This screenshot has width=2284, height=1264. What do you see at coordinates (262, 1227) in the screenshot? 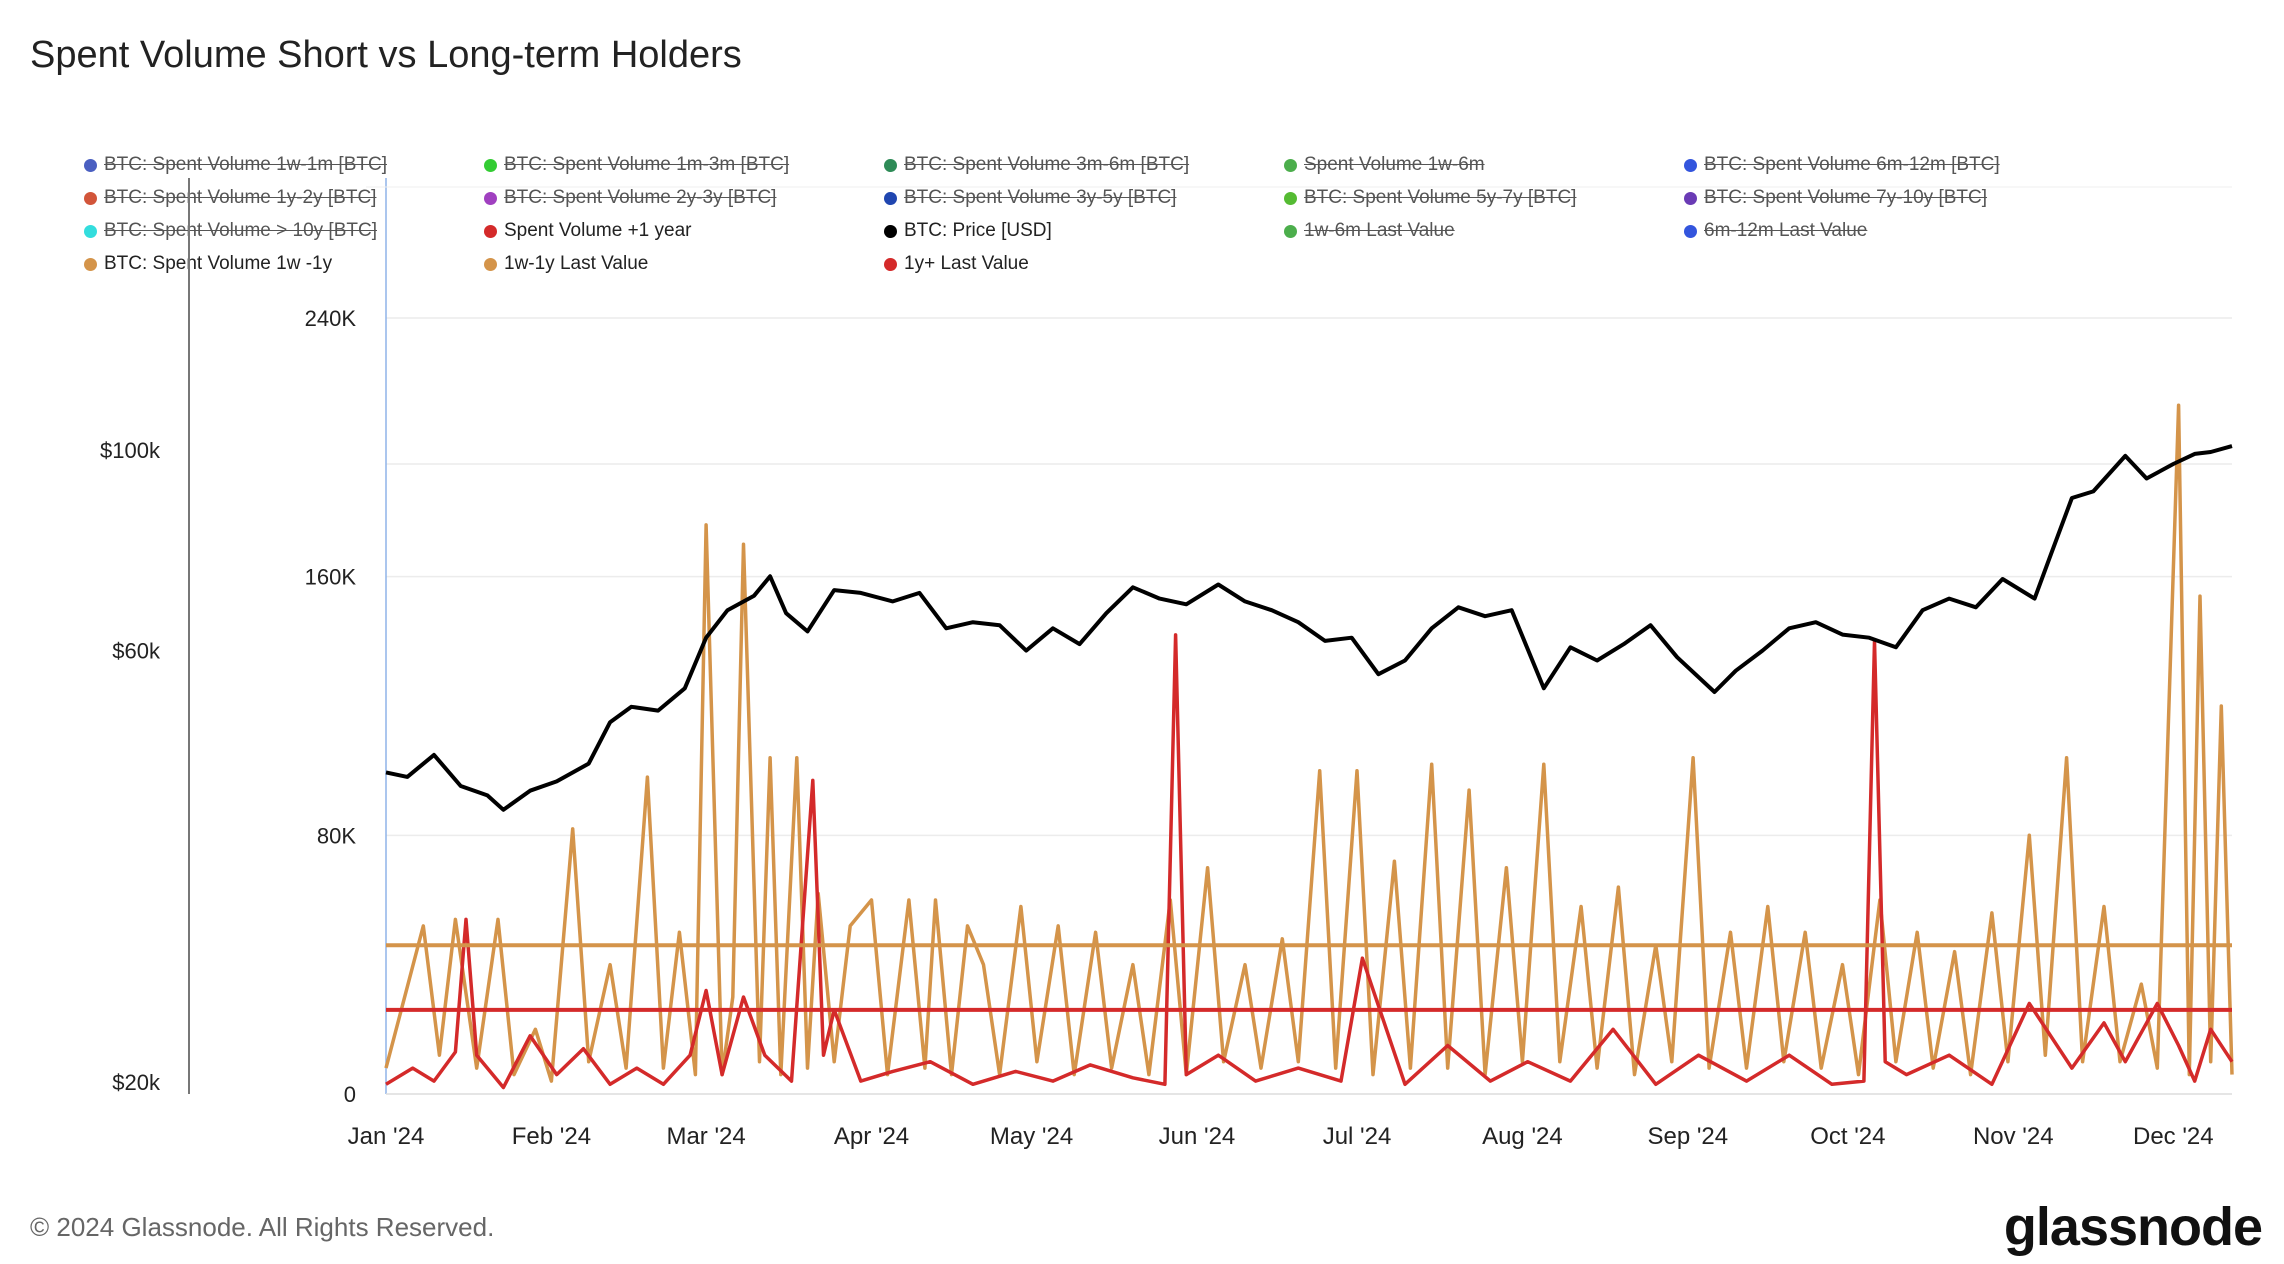
I see `copyright-footer: © 2024 Glassnode. All Rights Reserved.` at bounding box center [262, 1227].